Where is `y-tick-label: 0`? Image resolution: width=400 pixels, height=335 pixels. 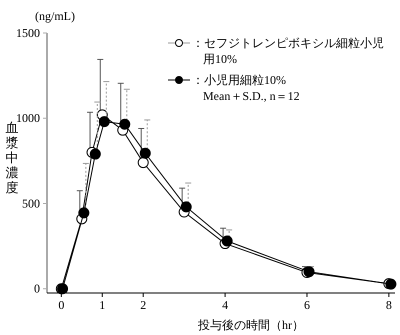 y-tick-label: 0 is located at coordinates (37, 289).